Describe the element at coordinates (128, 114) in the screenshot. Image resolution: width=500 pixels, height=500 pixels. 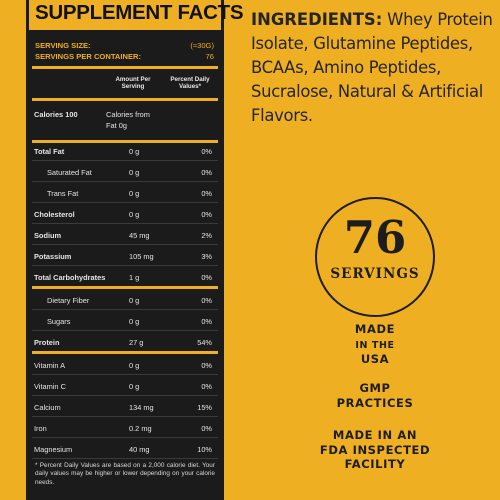
I see `calories-from-fat-line-1: Calories from` at that location.